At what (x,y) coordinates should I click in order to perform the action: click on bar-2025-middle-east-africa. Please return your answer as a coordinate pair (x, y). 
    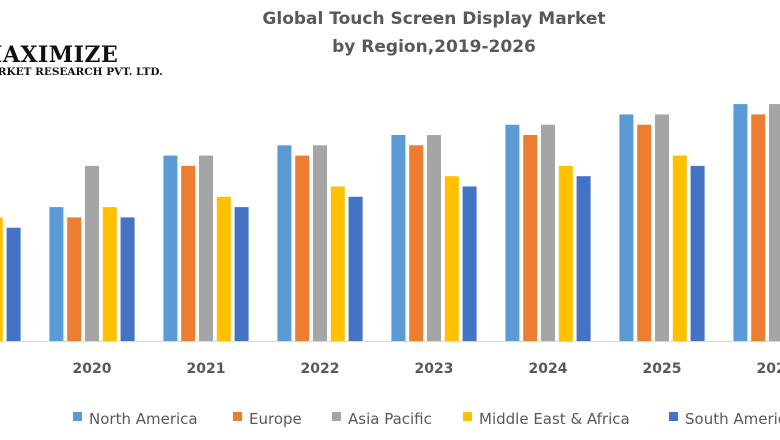
    Looking at the image, I should click on (679, 248).